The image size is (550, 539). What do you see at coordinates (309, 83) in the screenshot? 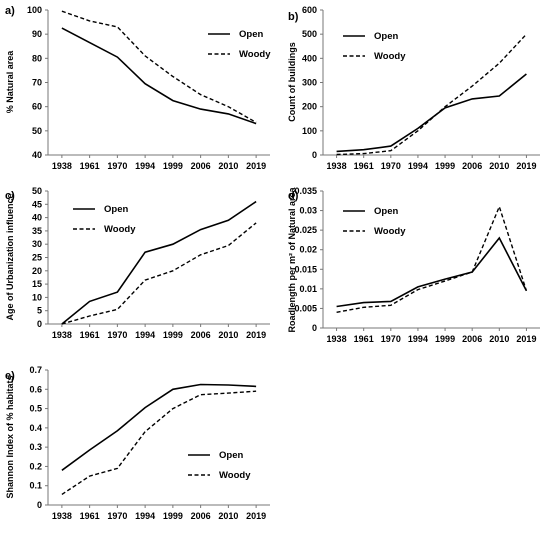
I see `y-tick-label: 300` at bounding box center [309, 83].